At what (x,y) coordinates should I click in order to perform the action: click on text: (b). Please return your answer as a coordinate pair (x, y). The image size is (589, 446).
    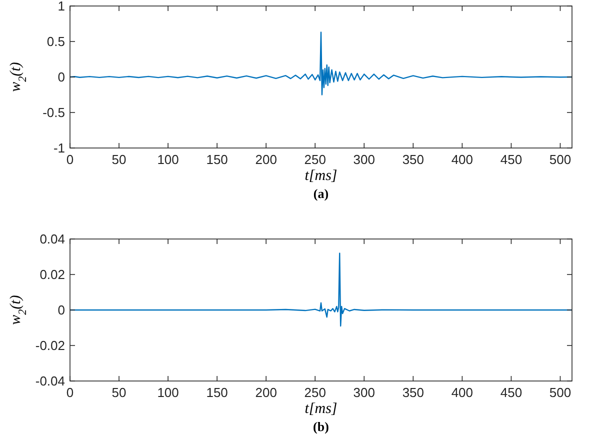
    Looking at the image, I should click on (321, 426).